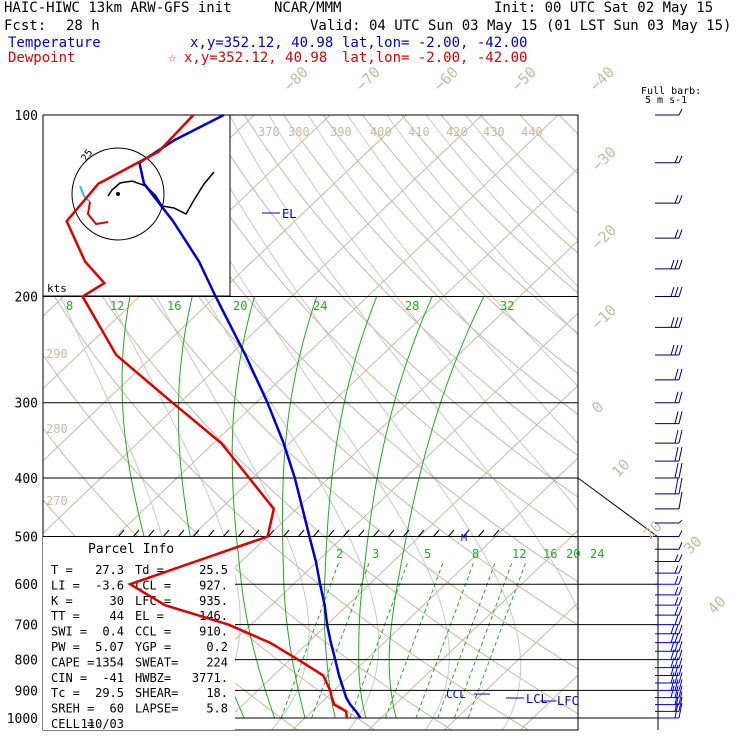  I want to click on mixing-ratio-lower-label: 12, so click(519, 554).